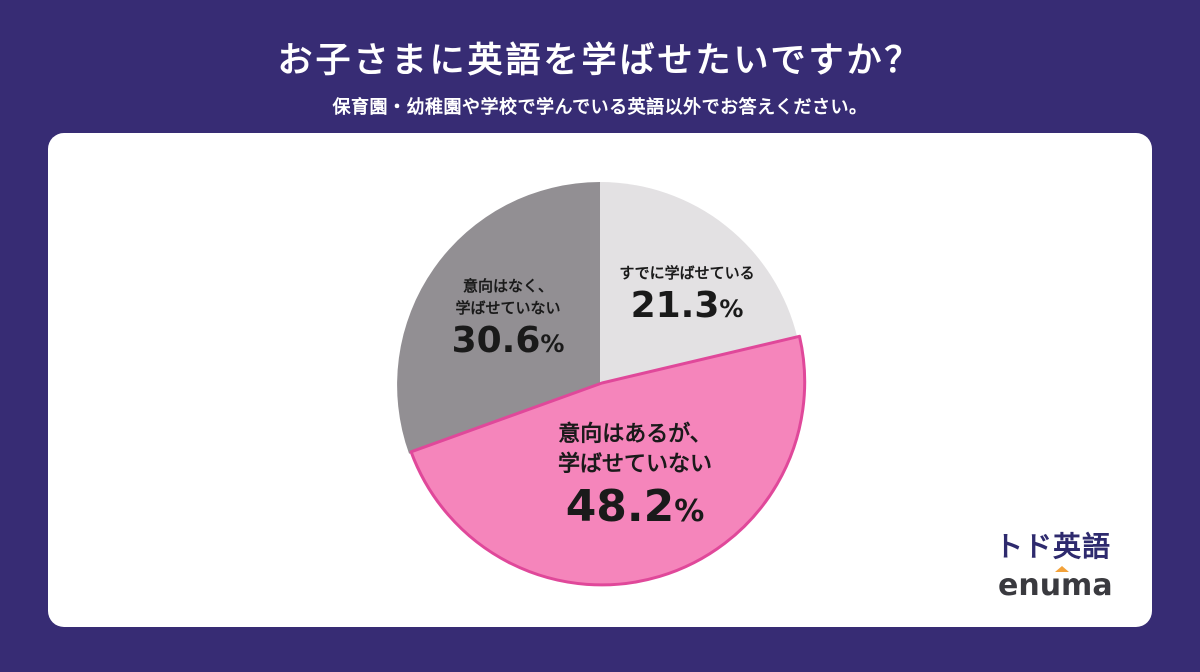  I want to click on value-number: 21.3, so click(675, 305).